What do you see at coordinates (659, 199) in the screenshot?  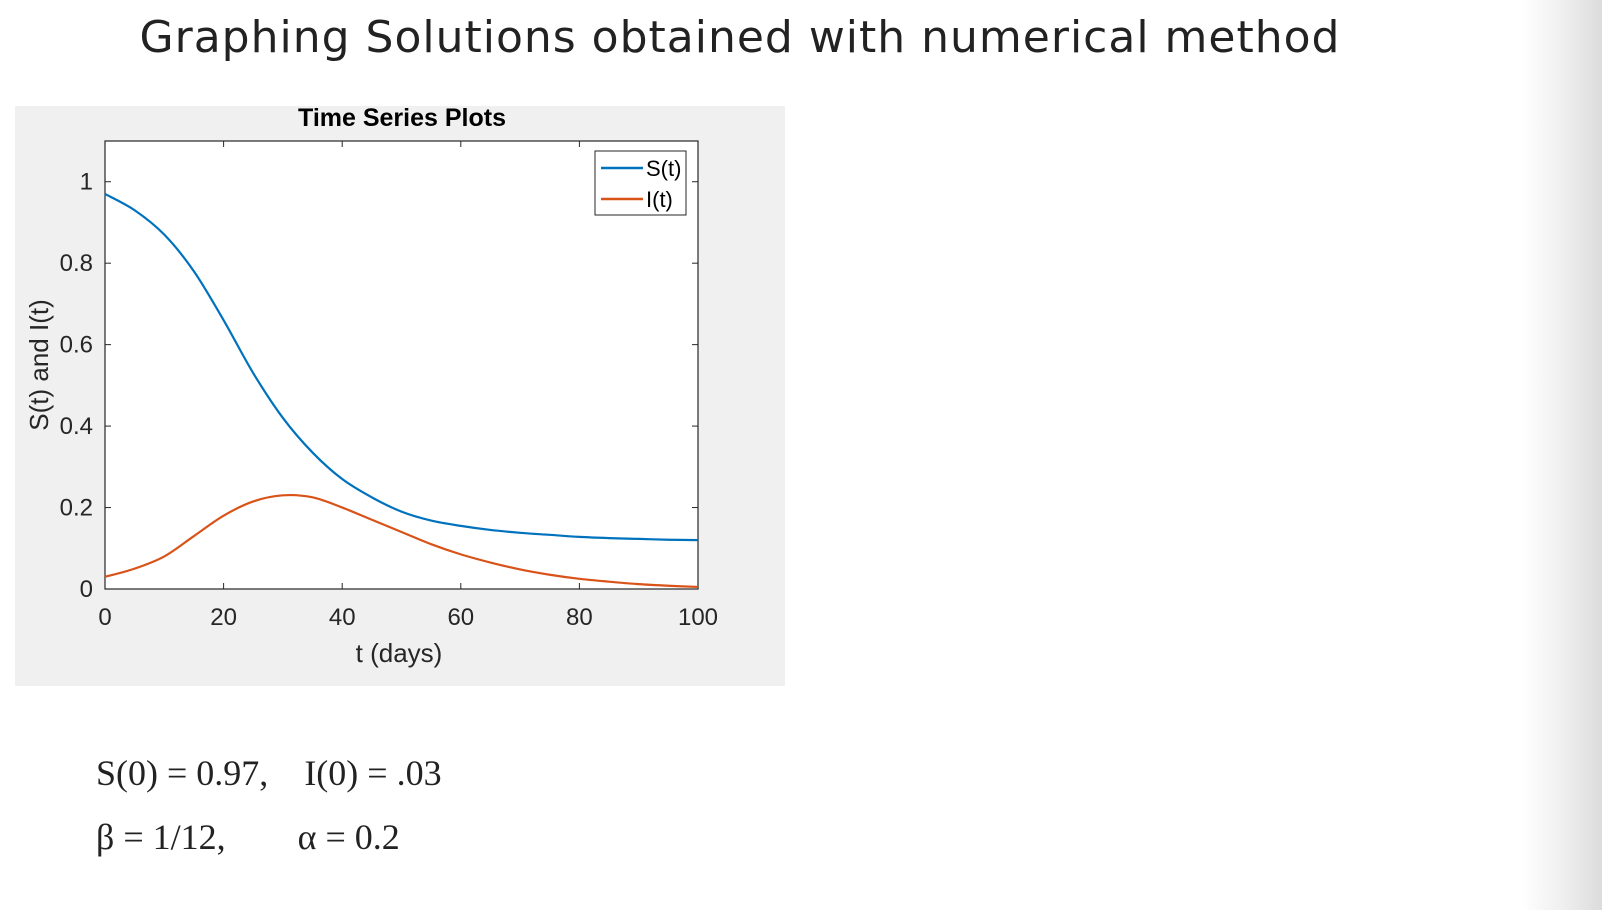 I see `legend-label-i: I(t)` at bounding box center [659, 199].